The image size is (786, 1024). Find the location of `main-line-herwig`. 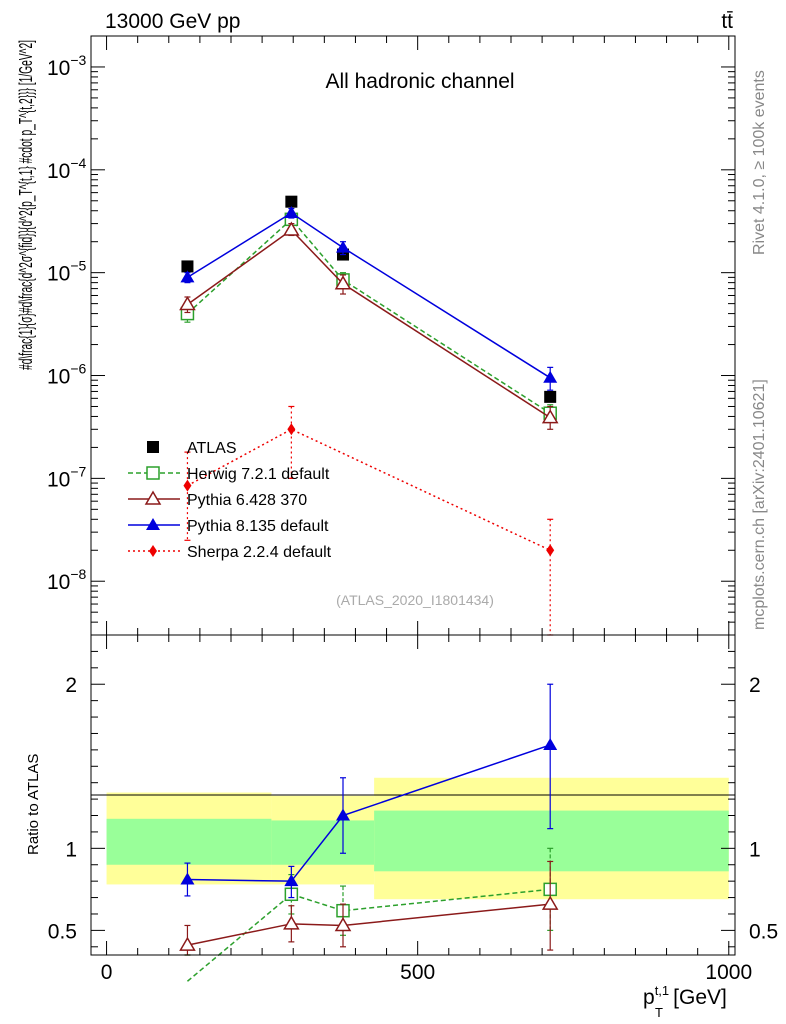

main-line-herwig is located at coordinates (368, 316).